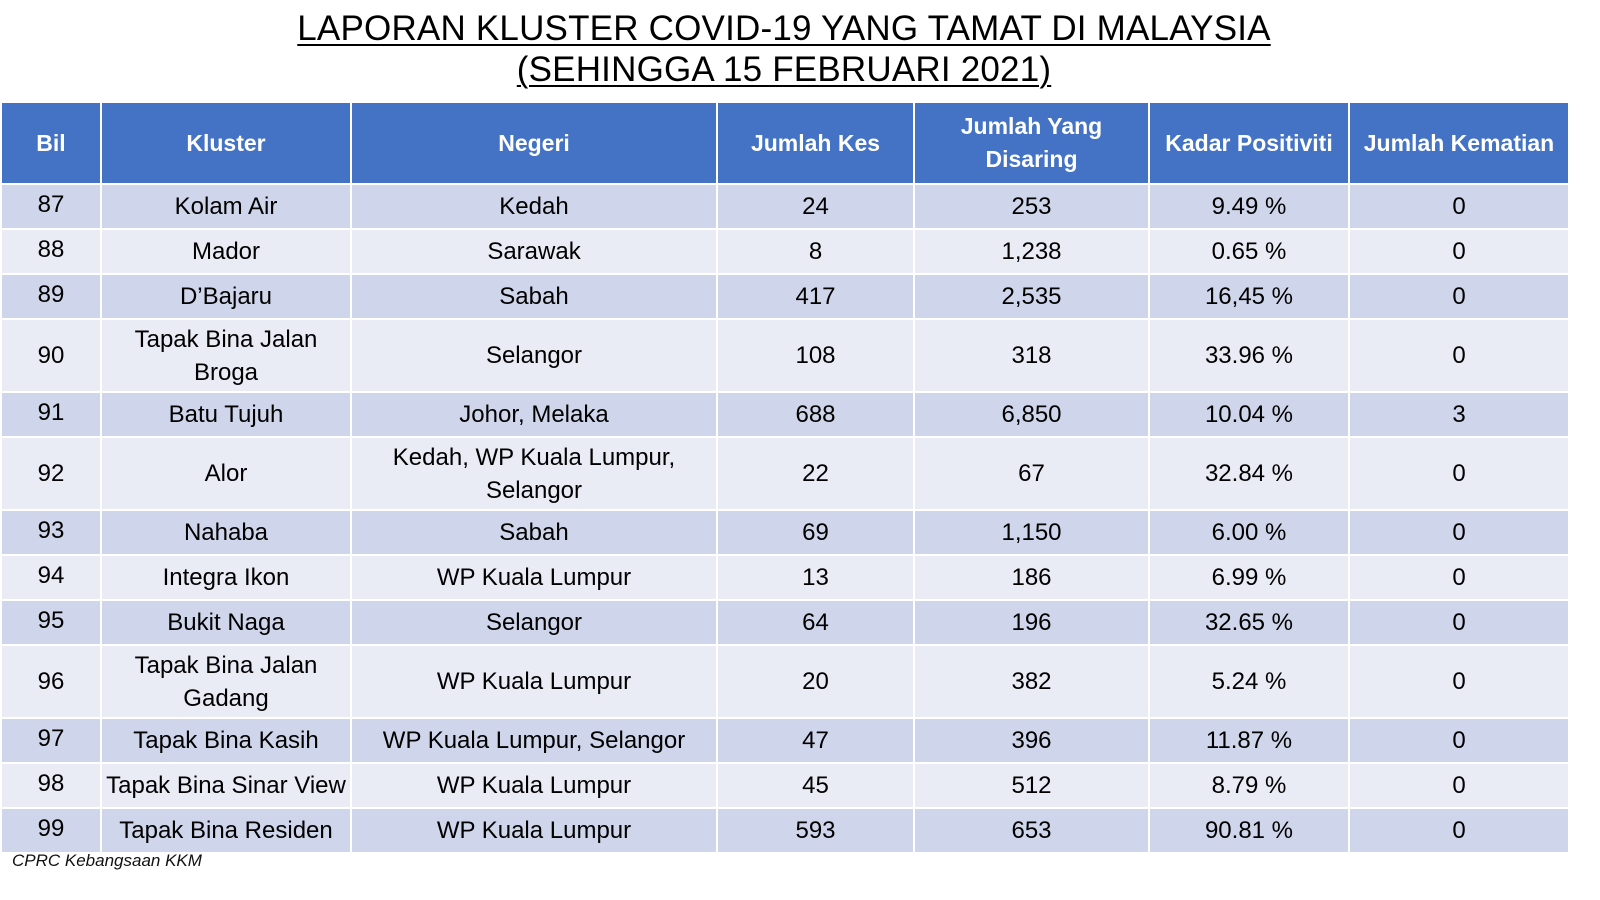  What do you see at coordinates (534, 206) in the screenshot?
I see `cell-negeri: Kedah` at bounding box center [534, 206].